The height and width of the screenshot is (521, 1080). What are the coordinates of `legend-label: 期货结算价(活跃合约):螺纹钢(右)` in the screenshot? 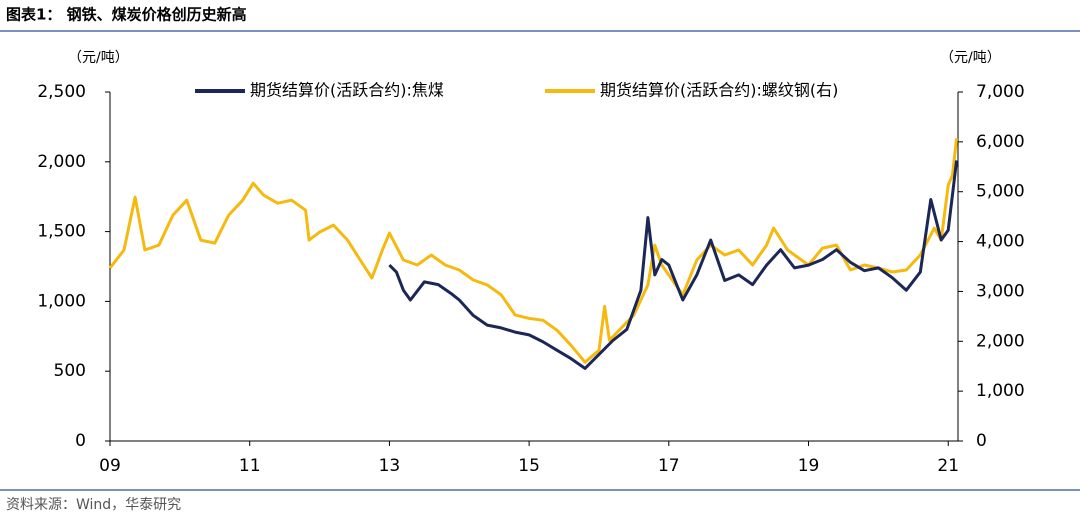 It's located at (719, 90).